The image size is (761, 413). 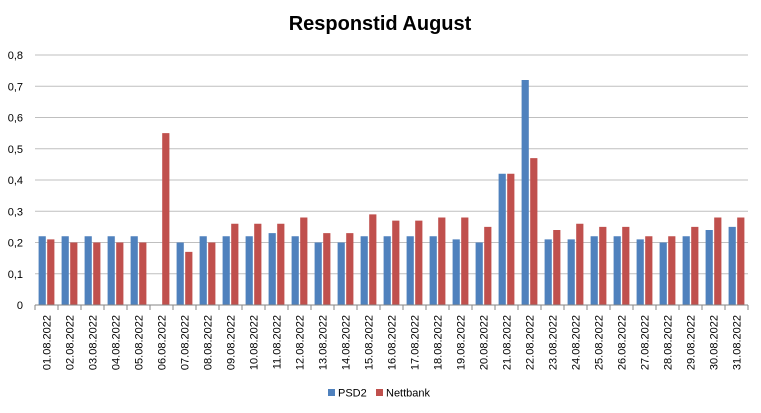 I want to click on x-tick-label: 12.08.2022, so click(x=301, y=342).